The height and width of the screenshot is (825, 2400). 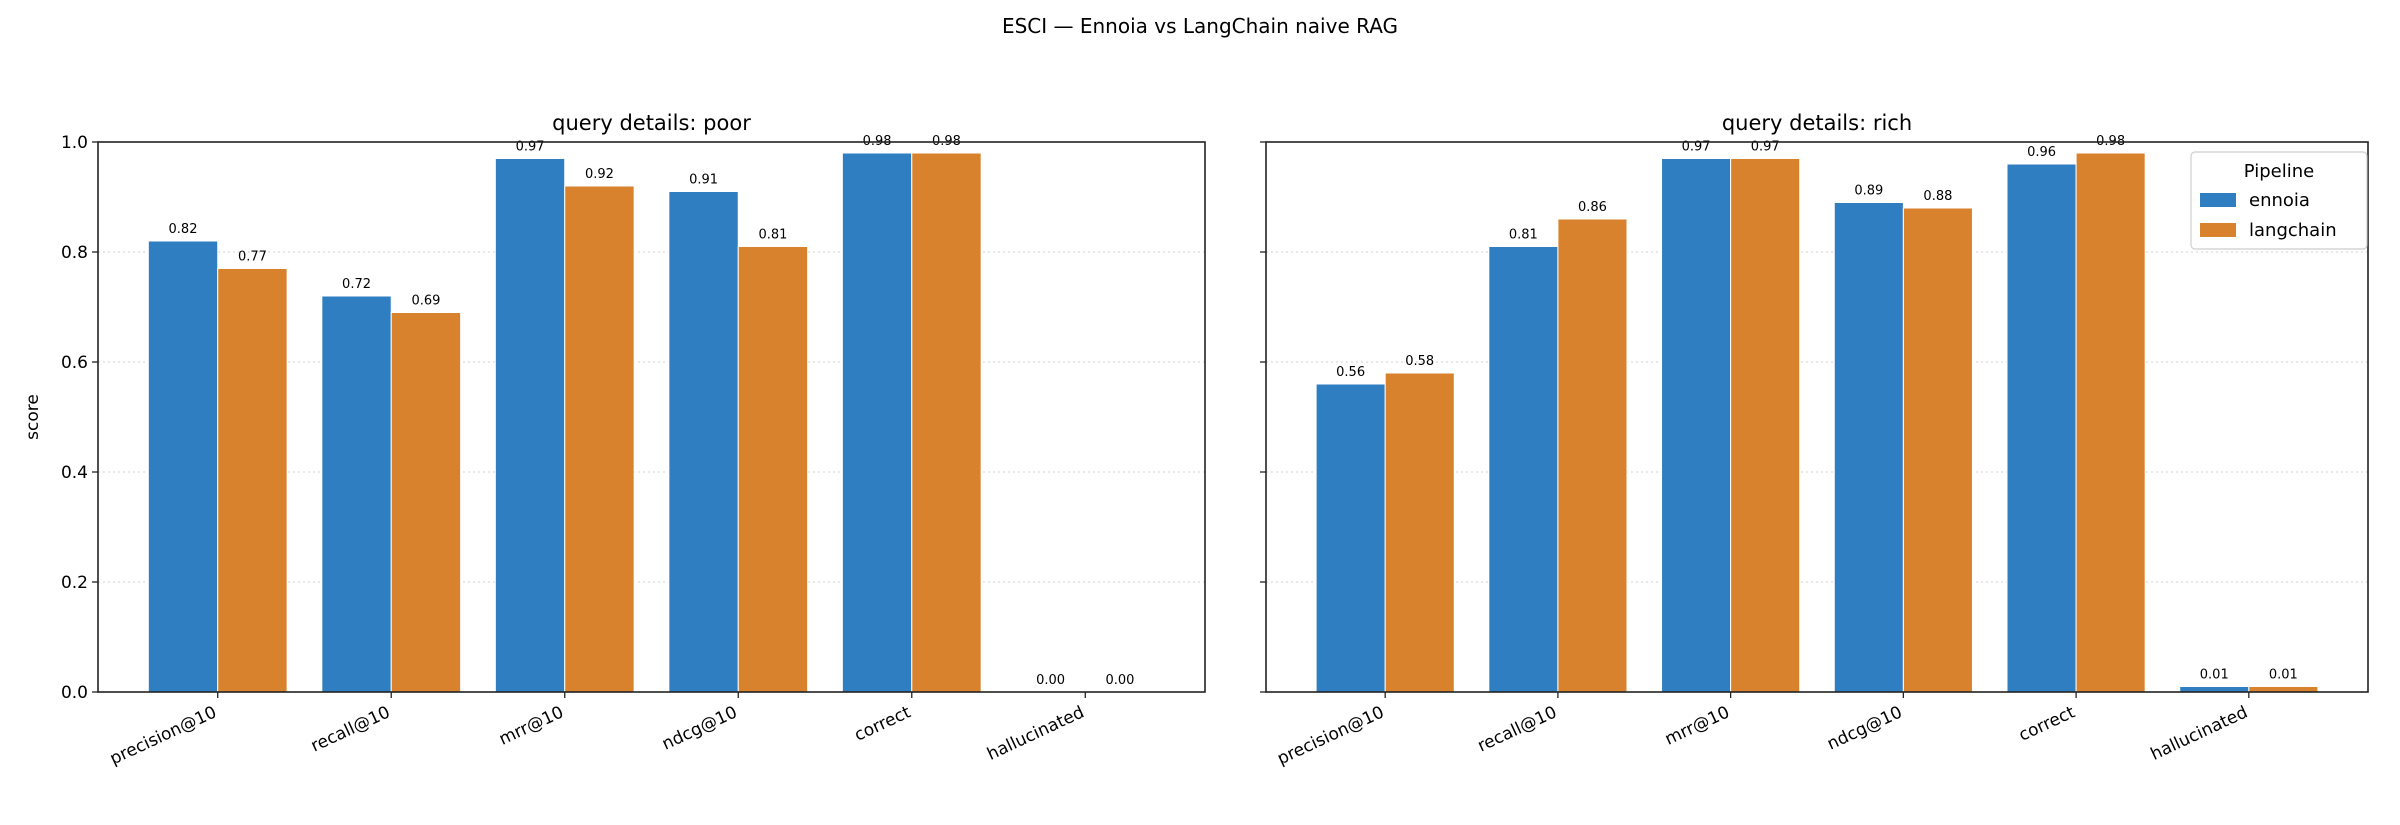 What do you see at coordinates (74, 363) in the screenshot?
I see `y-tick-label: 0.6` at bounding box center [74, 363].